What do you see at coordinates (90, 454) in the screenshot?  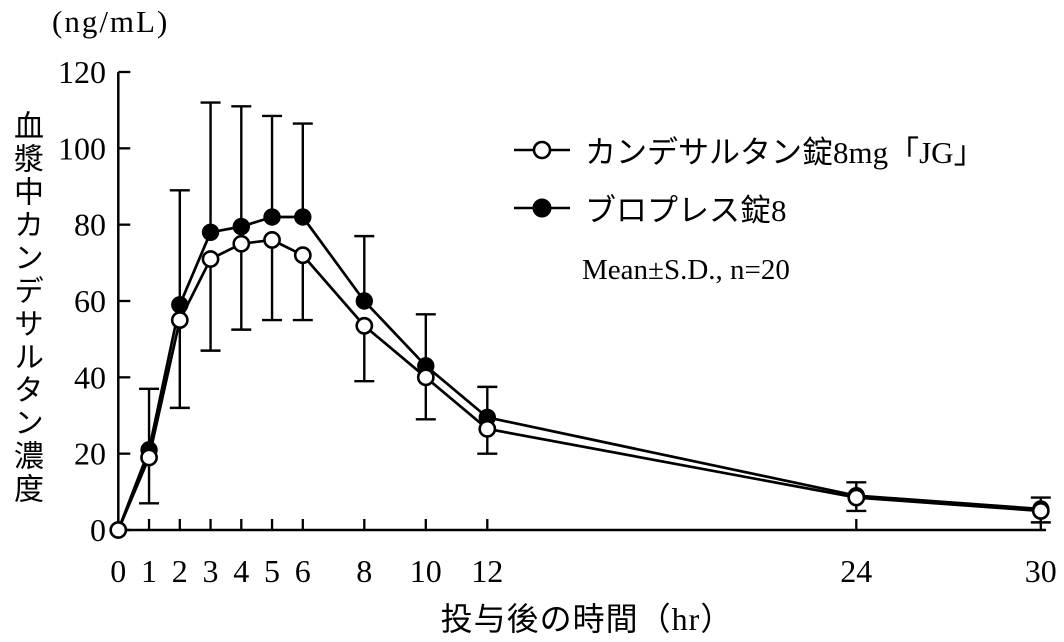 I see `y-tick-label: 20` at bounding box center [90, 454].